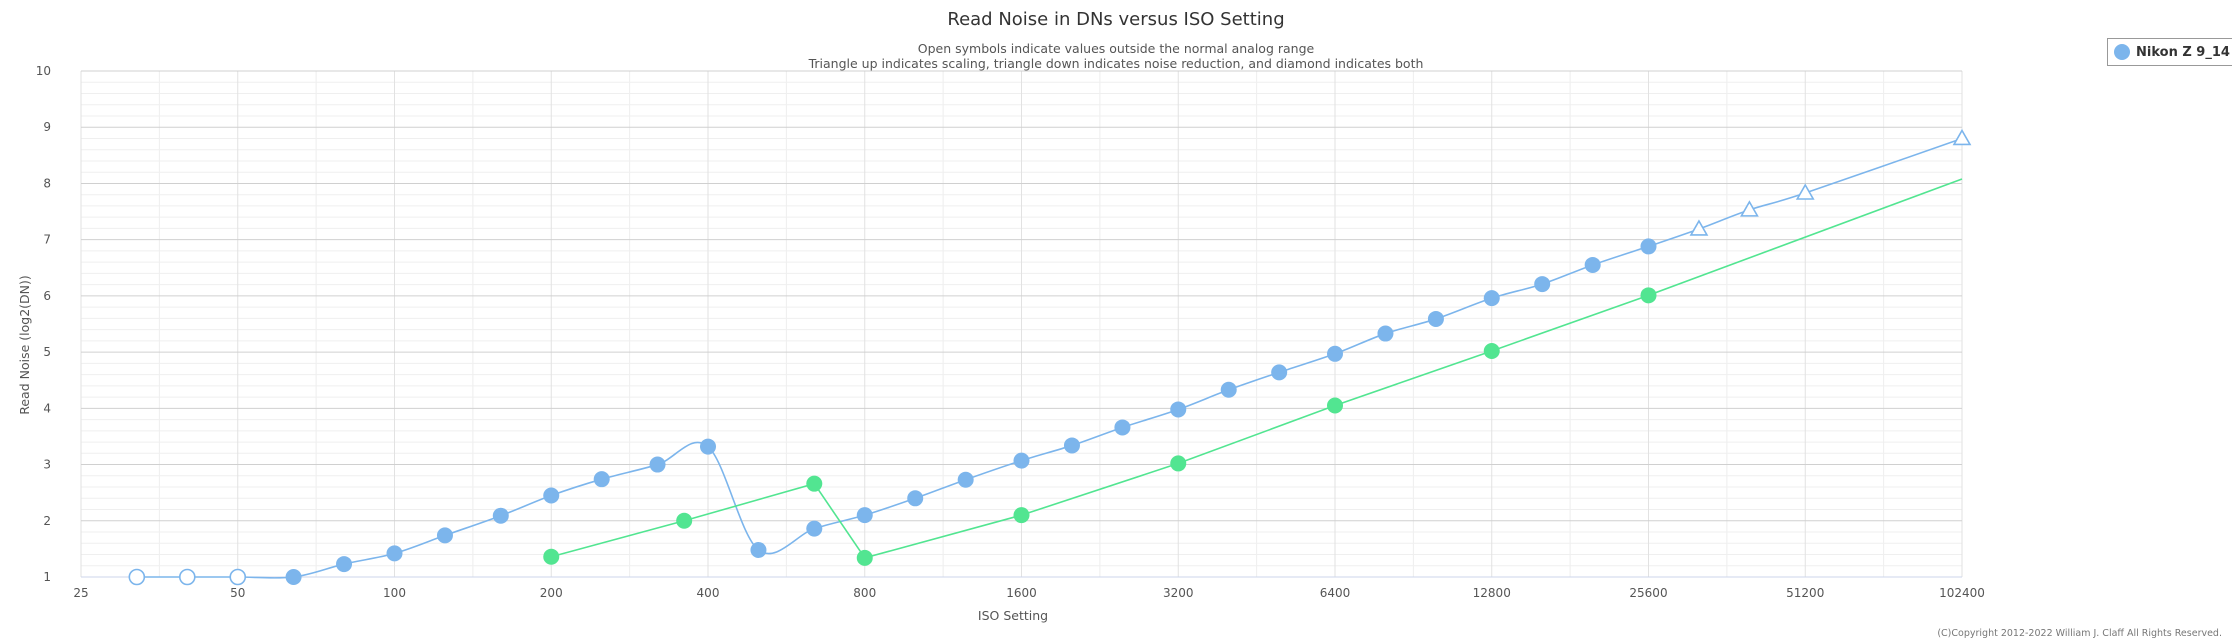  Describe the element at coordinates (1648, 593) in the screenshot. I see `x-tick-label: 25600` at that location.